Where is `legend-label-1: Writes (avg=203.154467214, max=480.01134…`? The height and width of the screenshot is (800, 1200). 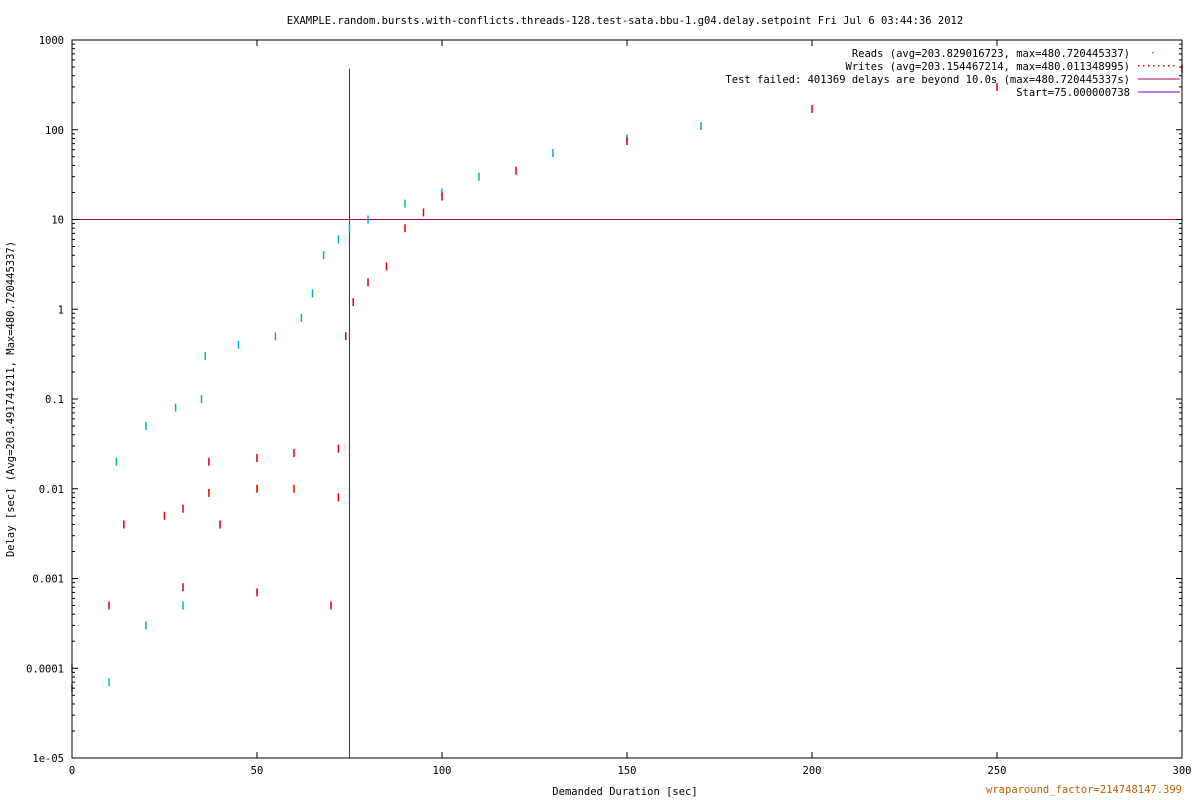
legend-label-1: Writes (avg=203.154467214, max=480.01134… is located at coordinates (988, 67).